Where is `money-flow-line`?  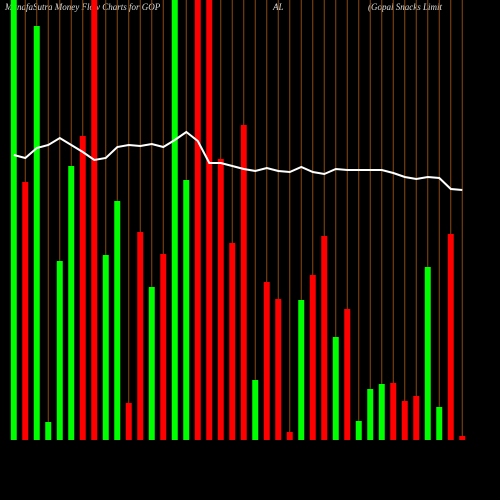
money-flow-line is located at coordinates (238, 160).